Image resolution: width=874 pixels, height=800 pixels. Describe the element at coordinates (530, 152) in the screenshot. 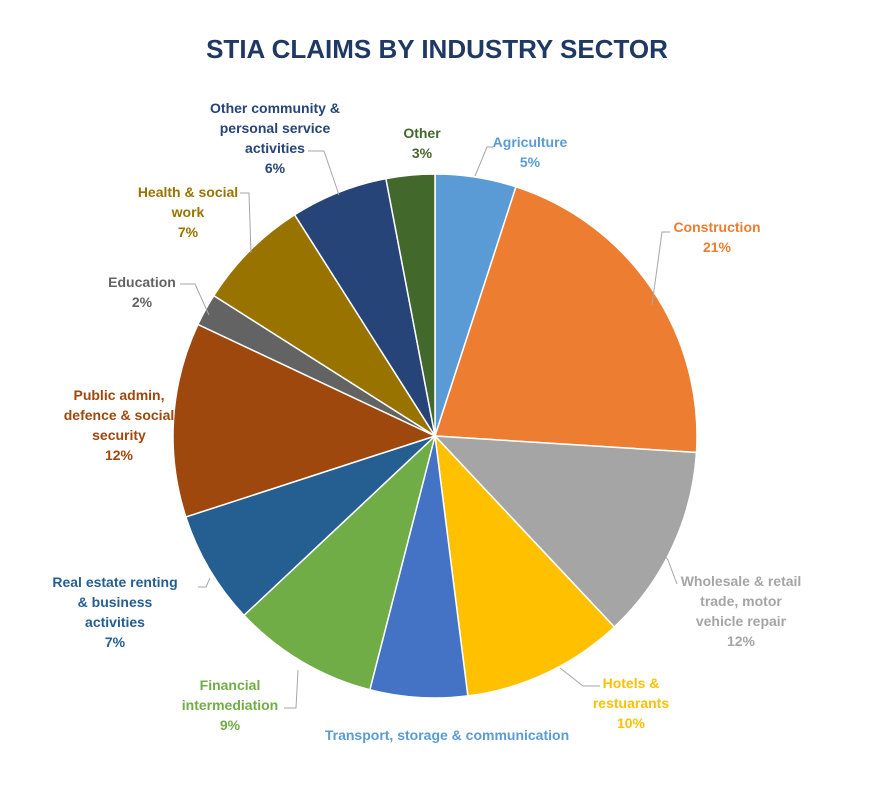

I see `slice-label-1: Agriculture 5%` at that location.